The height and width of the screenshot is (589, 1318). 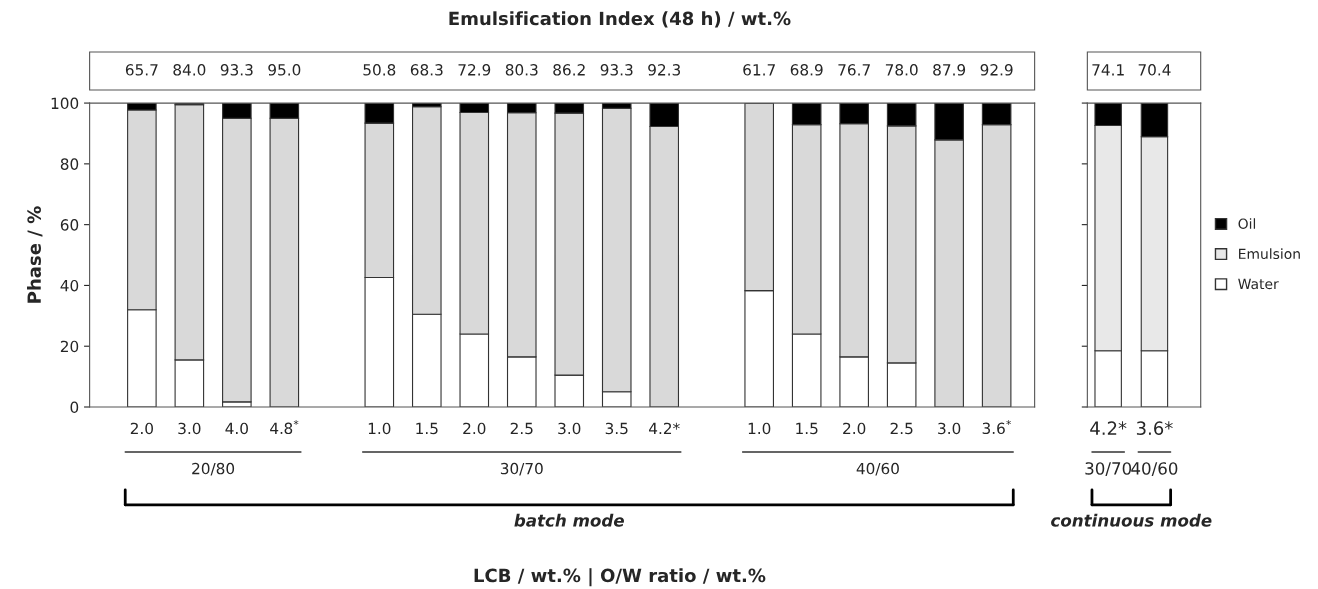 I want to click on text: continuous mode, so click(x=1131, y=520).